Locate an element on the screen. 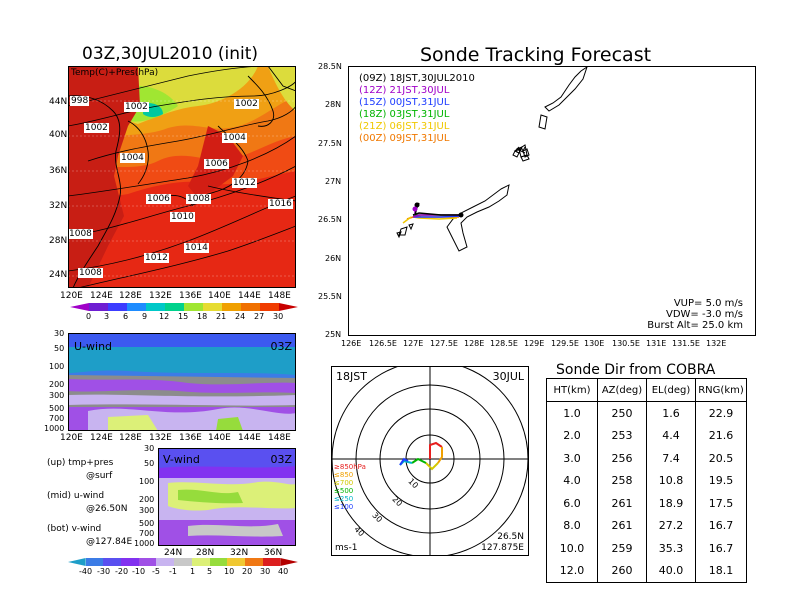 Image resolution: width=792 pixels, height=612 pixels. cell-az: 258 is located at coordinates (622, 480).